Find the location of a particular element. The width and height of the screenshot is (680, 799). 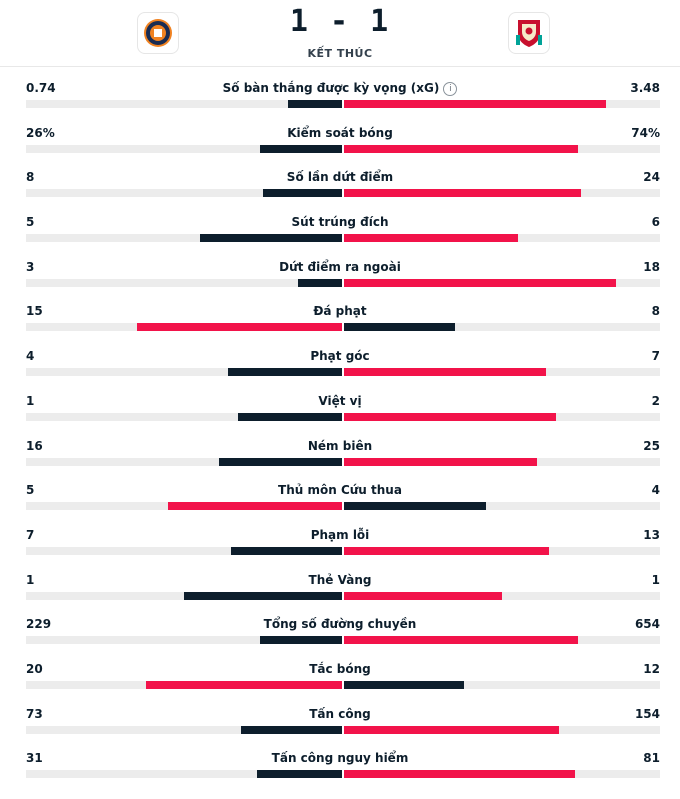

home-stat-value: 26% is located at coordinates (40, 132).